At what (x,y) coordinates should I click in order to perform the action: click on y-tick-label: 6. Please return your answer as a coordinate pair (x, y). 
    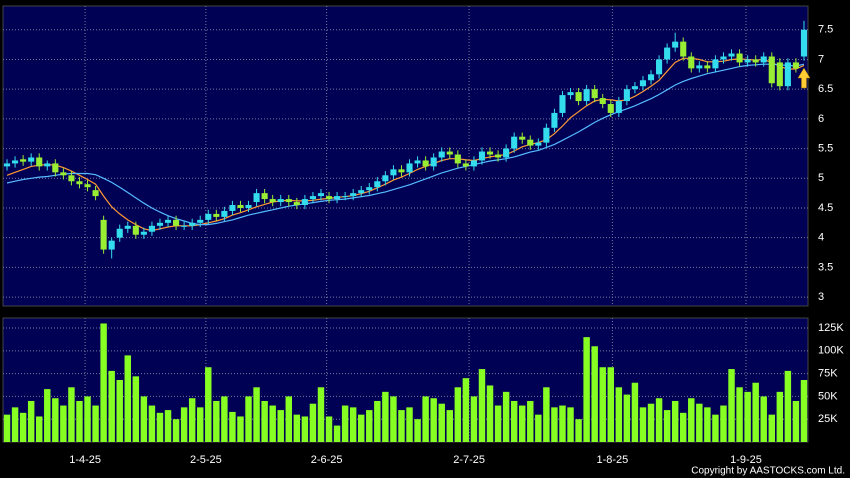
    Looking at the image, I should click on (821, 119).